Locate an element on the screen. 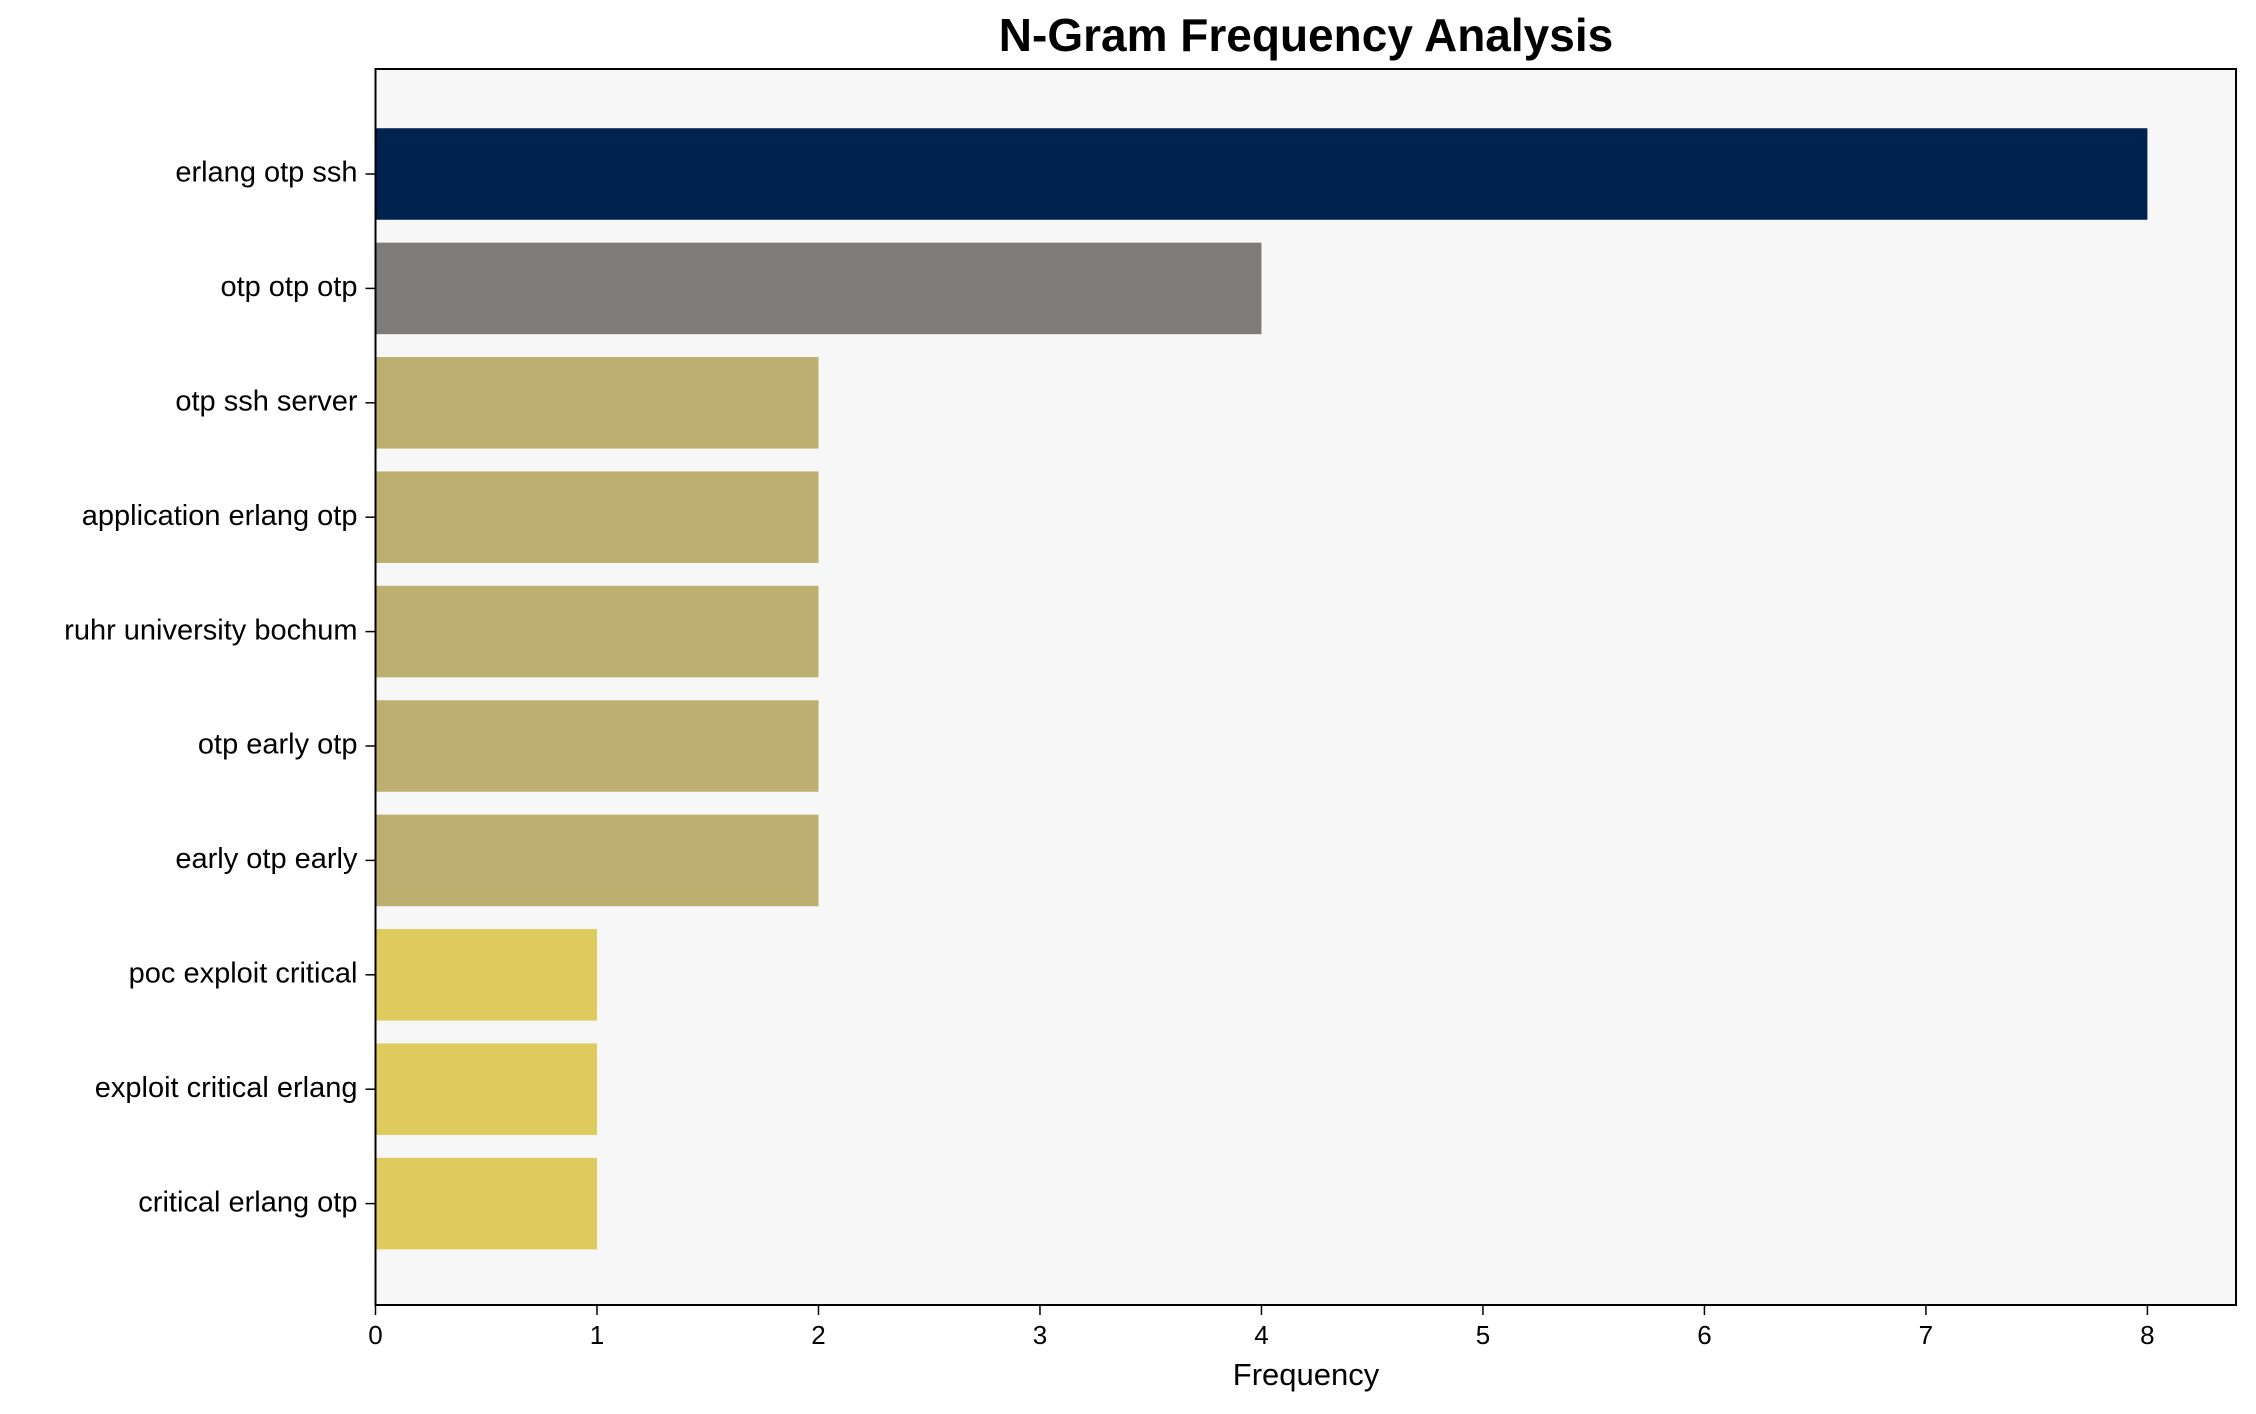 This screenshot has width=2256, height=1414. x-tick-label: 3 is located at coordinates (1040, 1335).